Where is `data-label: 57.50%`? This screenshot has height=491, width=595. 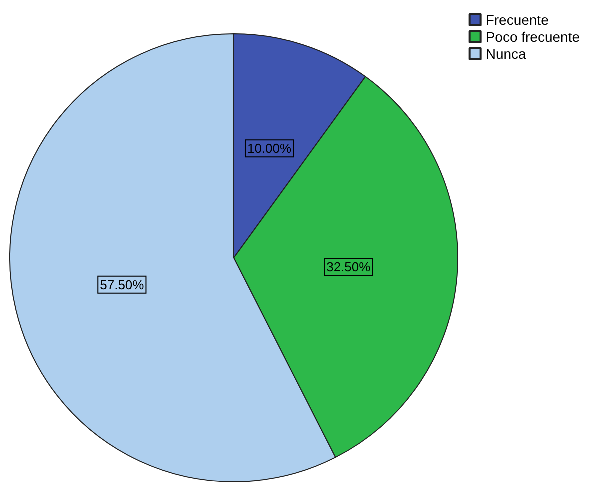
data-label: 57.50% is located at coordinates (122, 284).